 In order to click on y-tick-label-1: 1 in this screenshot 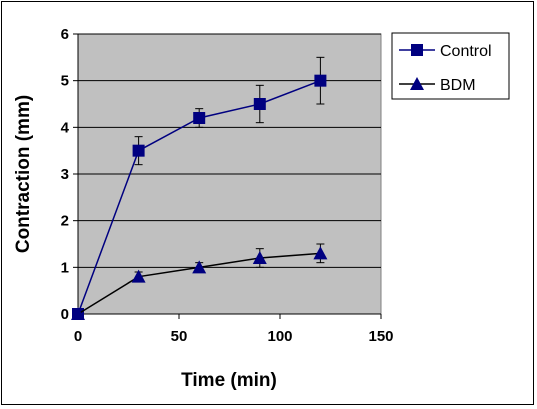, I will do `click(65, 267)`.